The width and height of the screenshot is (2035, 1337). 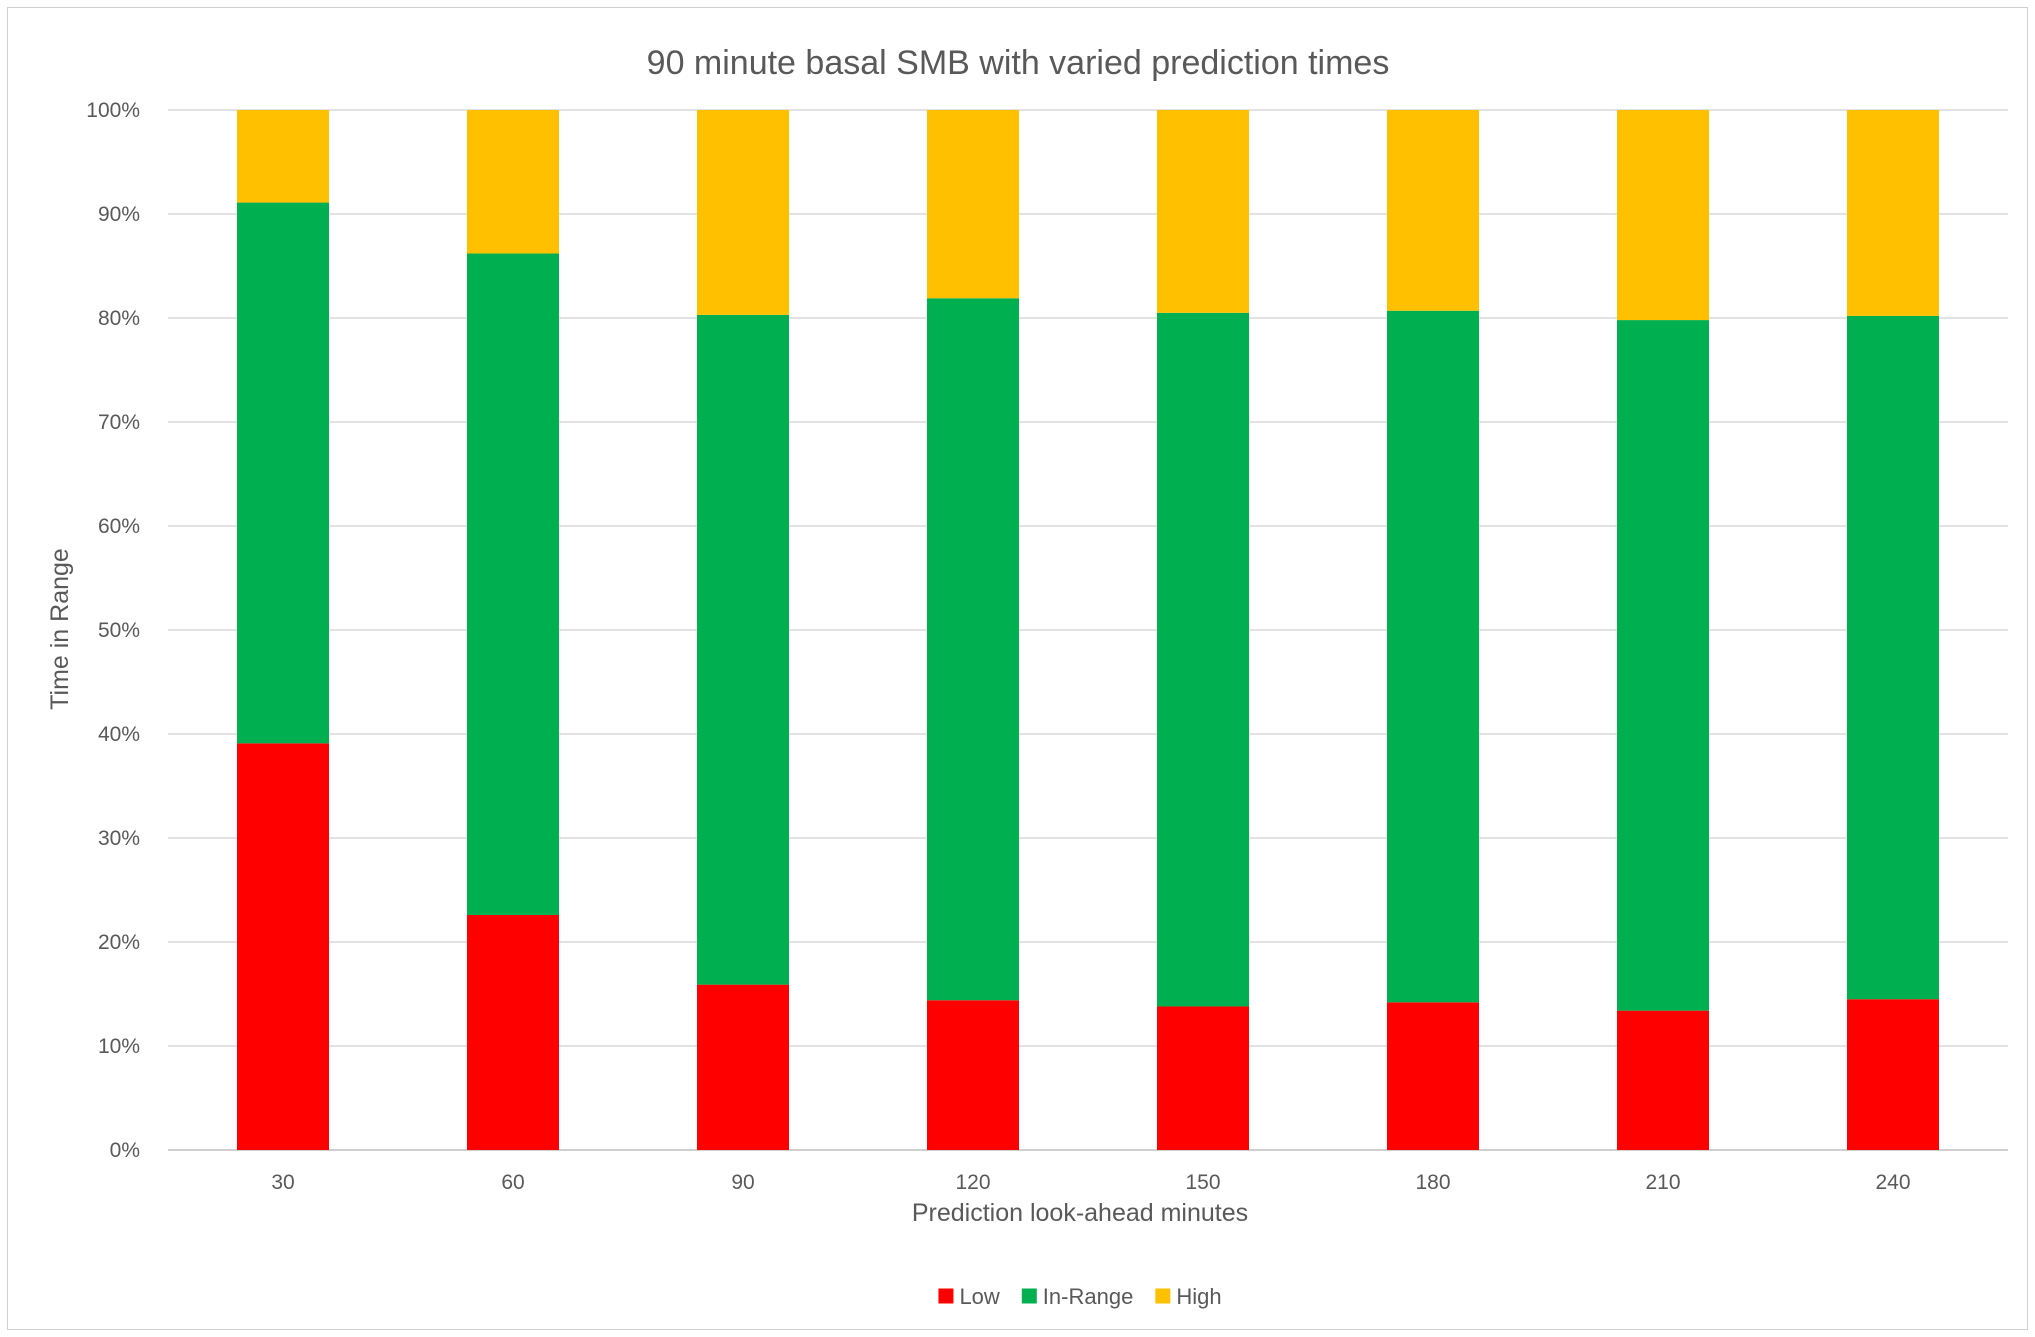 What do you see at coordinates (979, 1296) in the screenshot?
I see `legend-label: Low` at bounding box center [979, 1296].